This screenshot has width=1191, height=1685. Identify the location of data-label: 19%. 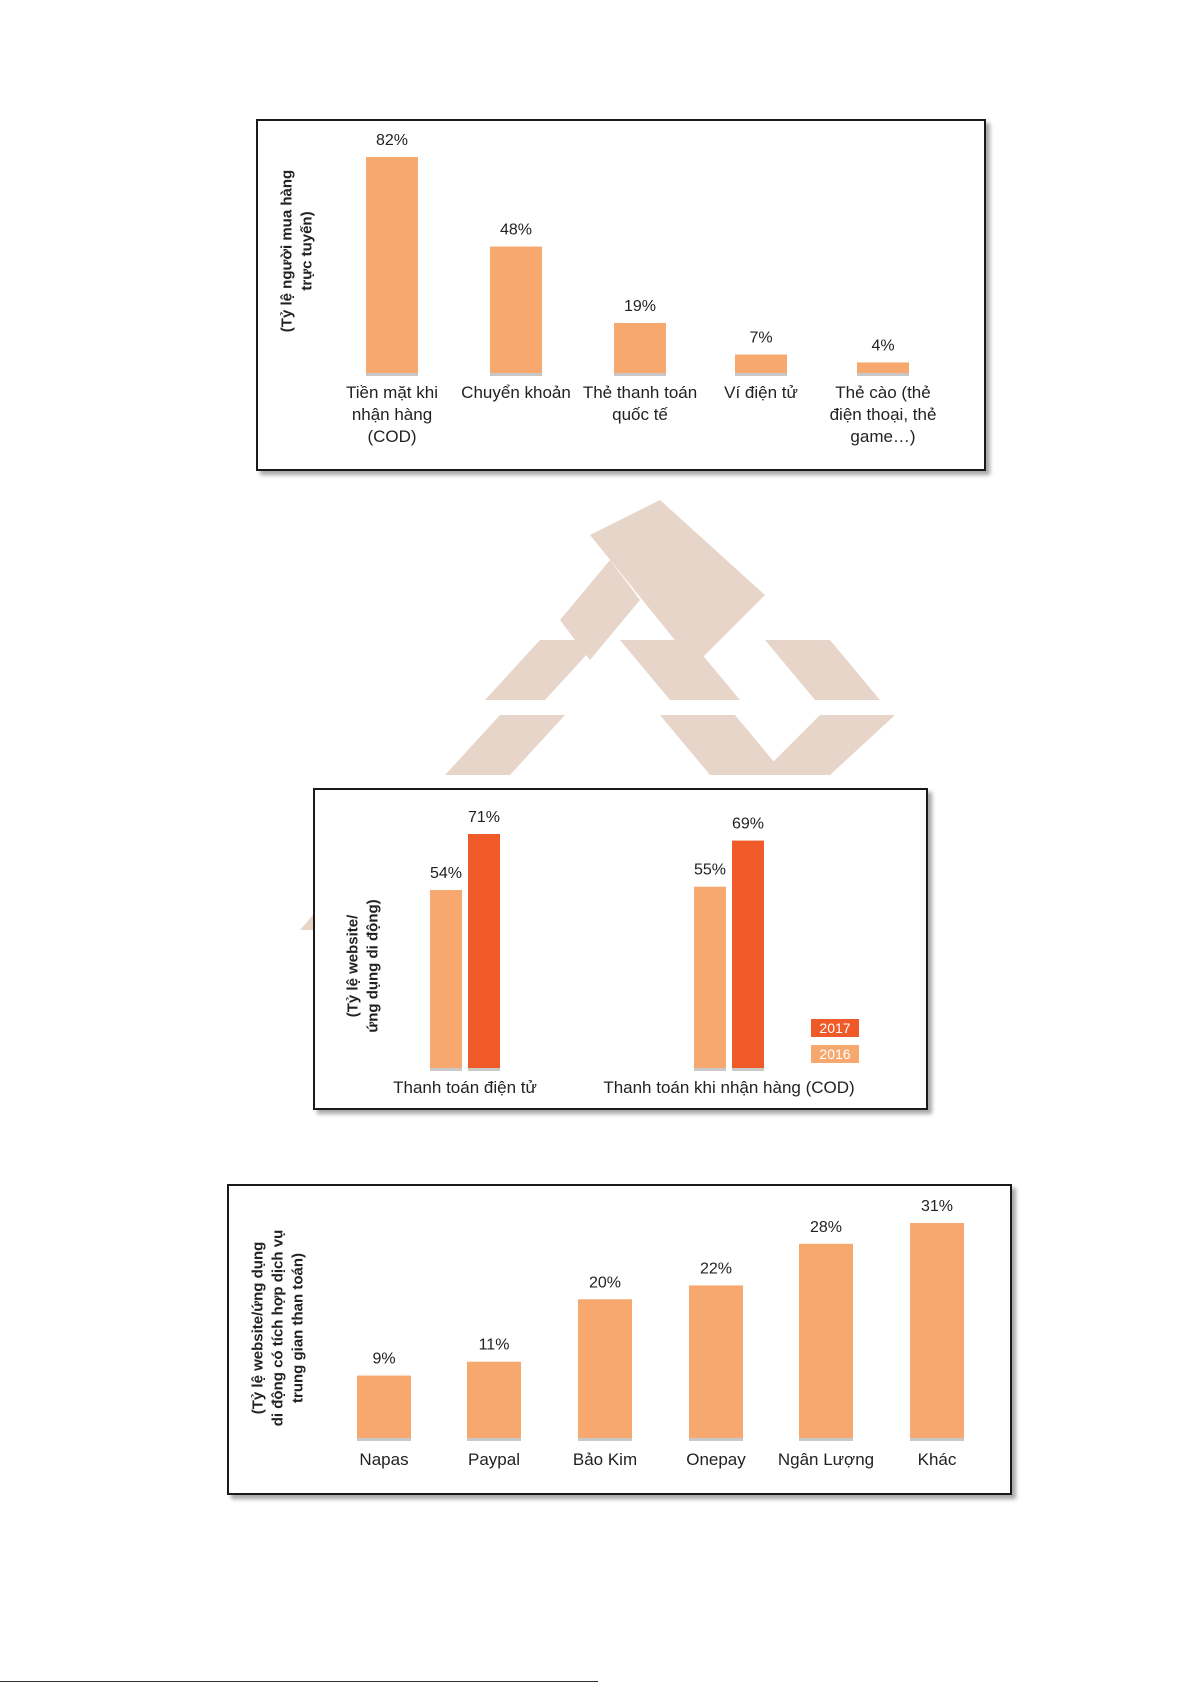
(640, 306).